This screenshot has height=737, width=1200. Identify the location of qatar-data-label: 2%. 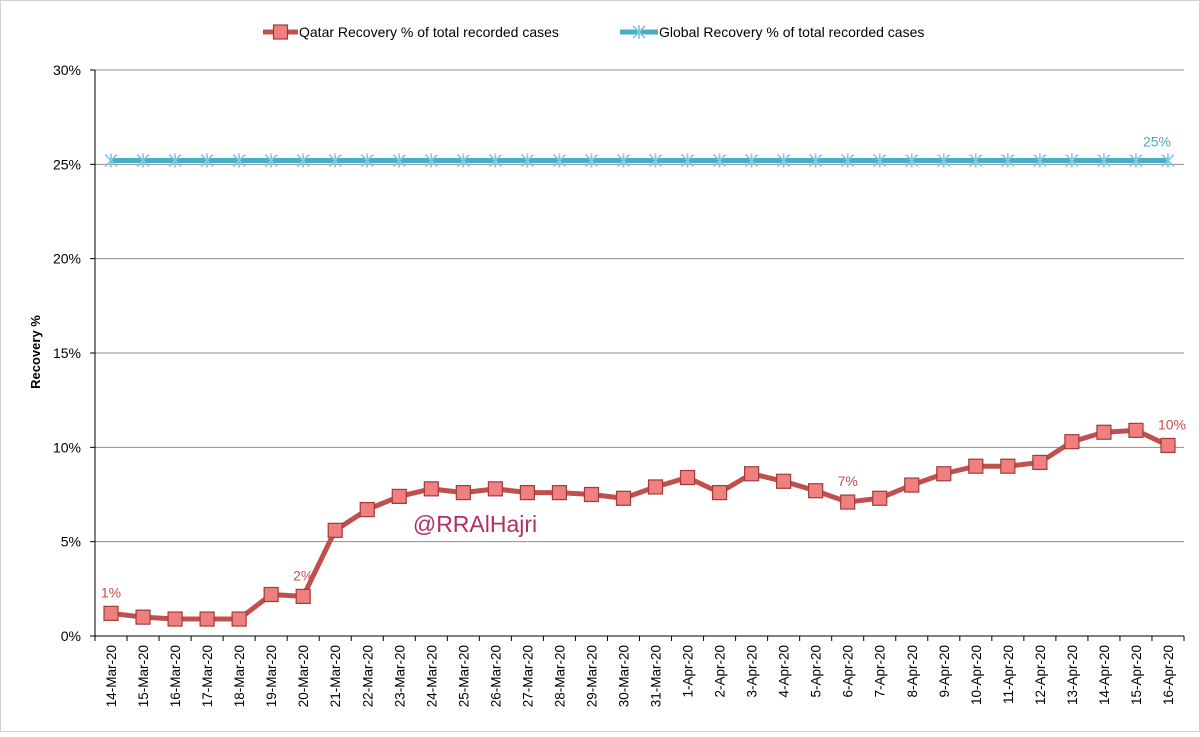
(303, 575).